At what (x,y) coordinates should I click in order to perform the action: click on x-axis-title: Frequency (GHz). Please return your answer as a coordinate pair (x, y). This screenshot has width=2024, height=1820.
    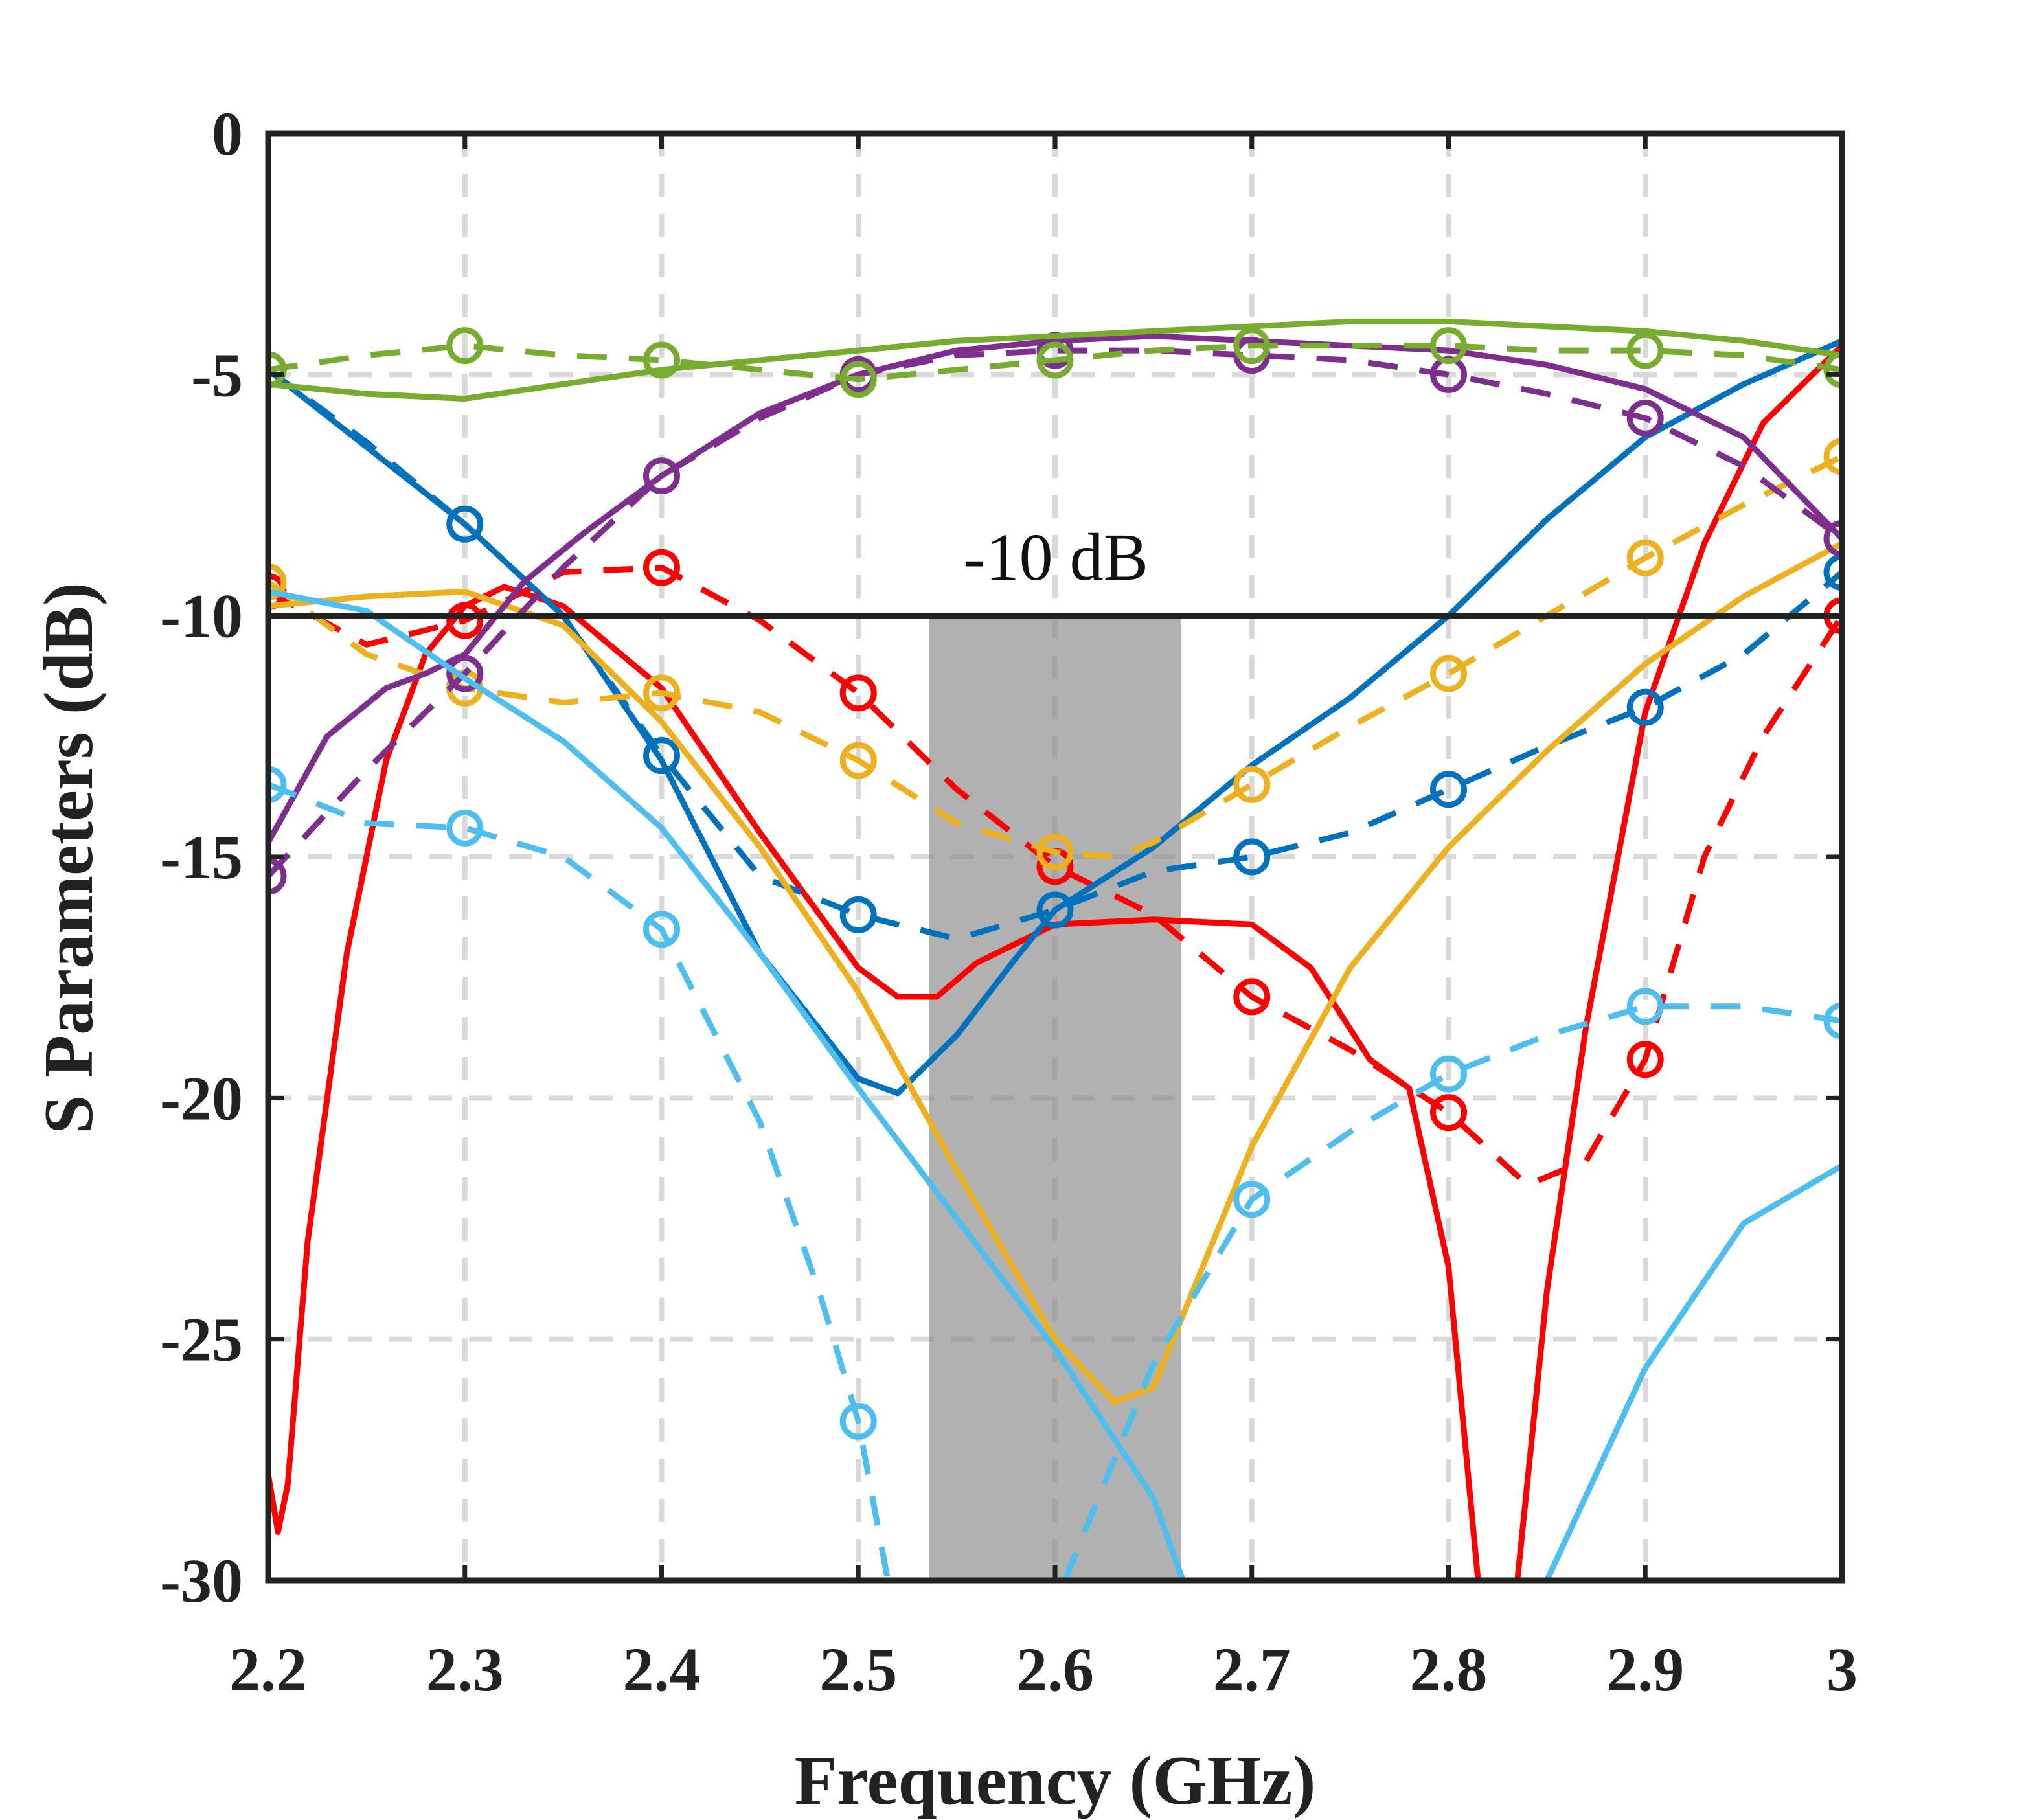
    Looking at the image, I should click on (1055, 1781).